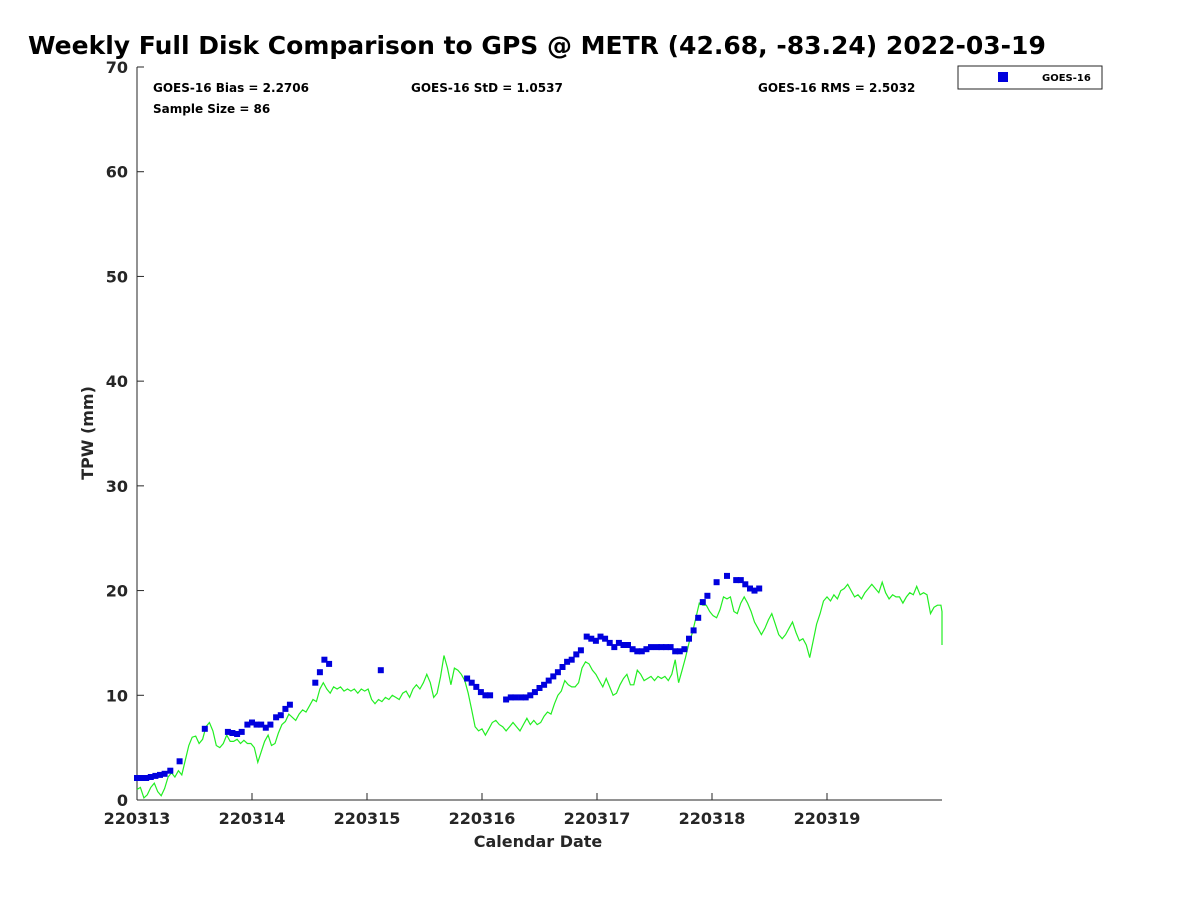  I want to click on stat-bias: GOES-16 Bias = 2.2706, so click(231, 88).